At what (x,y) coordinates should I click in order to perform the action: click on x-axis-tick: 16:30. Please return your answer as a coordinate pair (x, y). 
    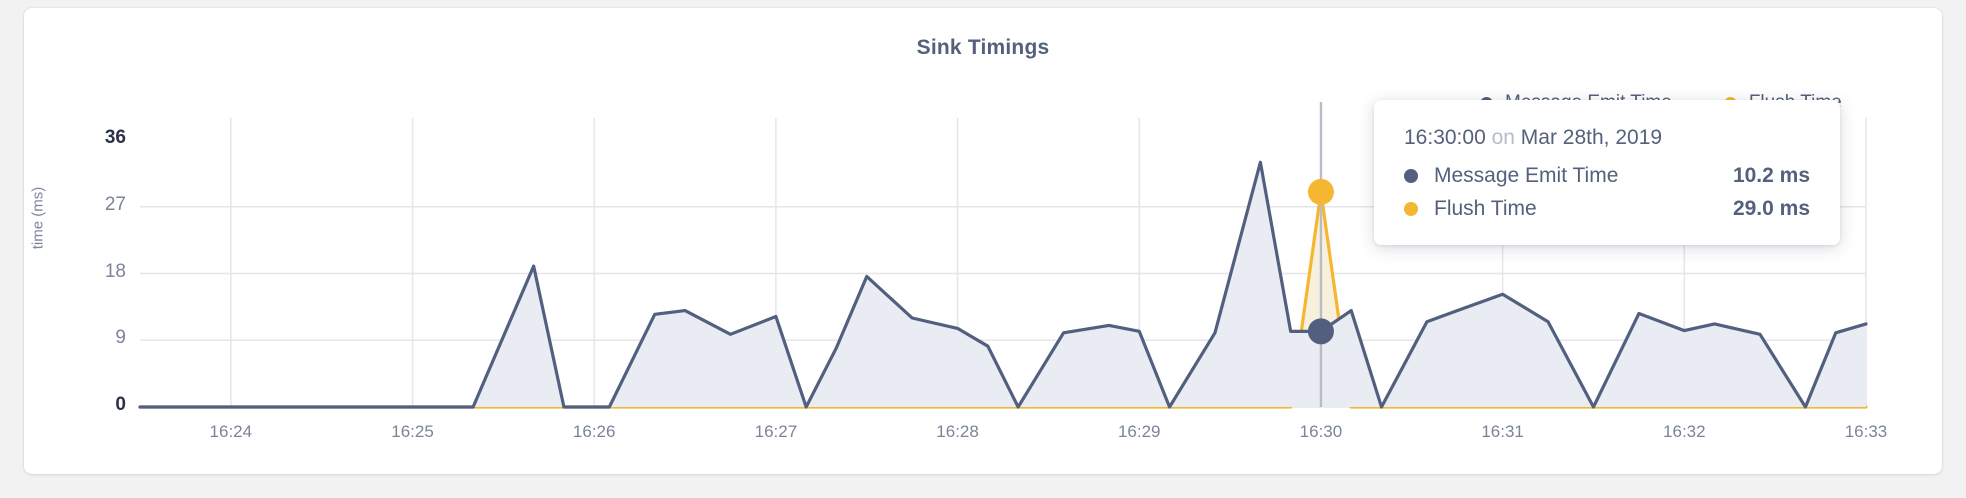
    Looking at the image, I should click on (1321, 431).